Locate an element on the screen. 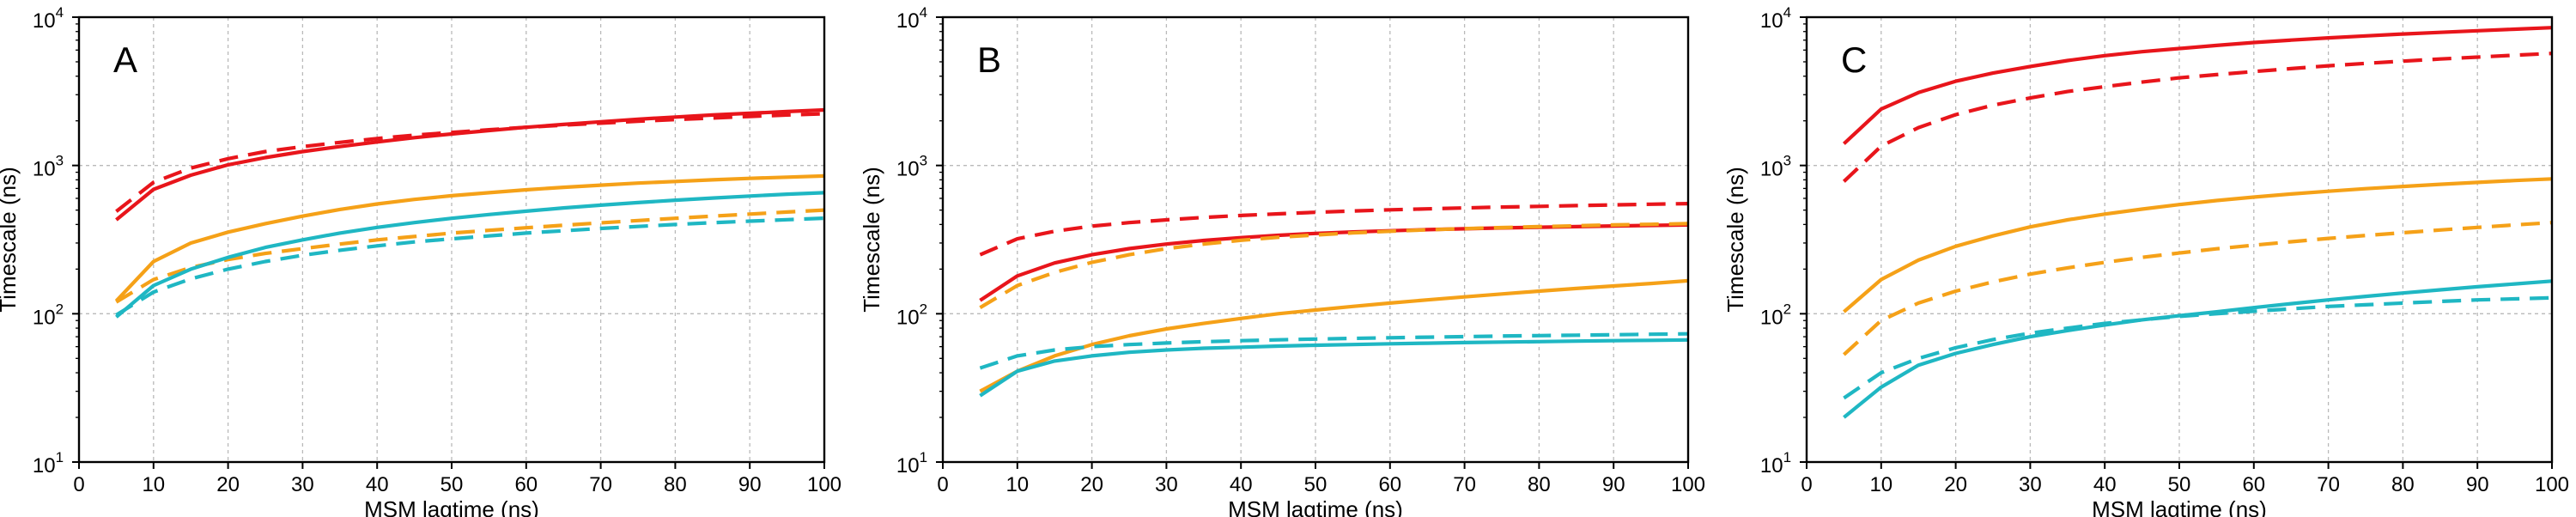 The height and width of the screenshot is (517, 2576). panel-label: A is located at coordinates (125, 60).